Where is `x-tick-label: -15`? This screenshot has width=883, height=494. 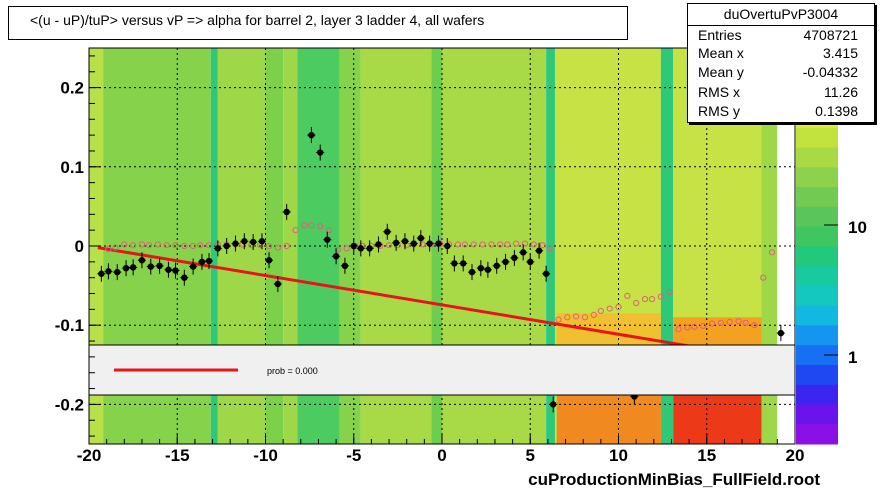
x-tick-label: -15 is located at coordinates (177, 455).